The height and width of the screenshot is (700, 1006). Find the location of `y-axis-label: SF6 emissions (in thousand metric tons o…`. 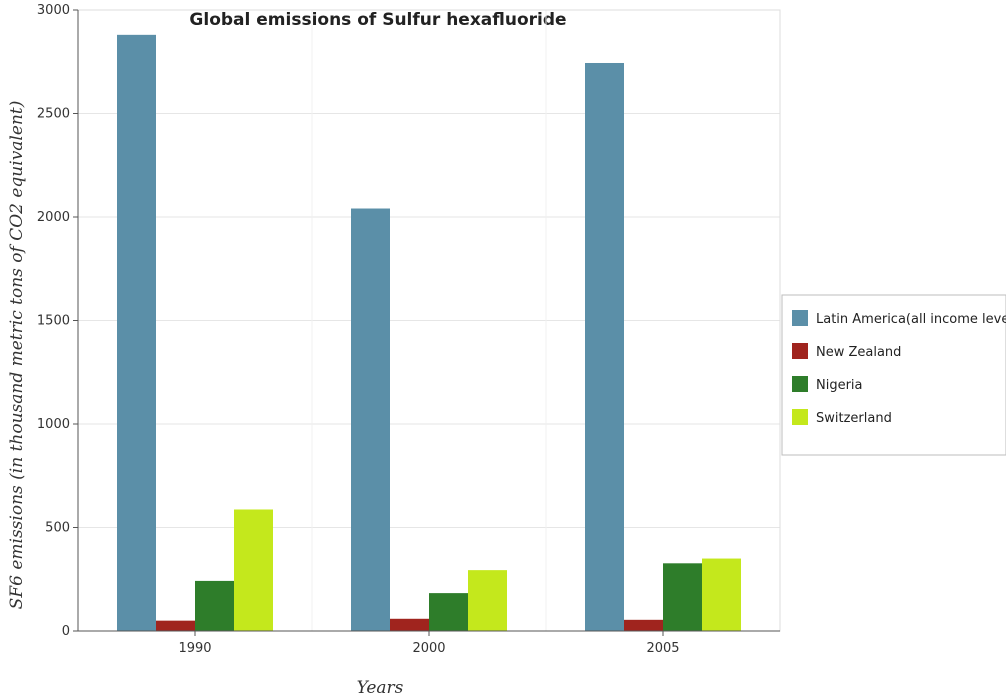

y-axis-label: SF6 emissions (in thousand metric tons o… is located at coordinates (17, 355).